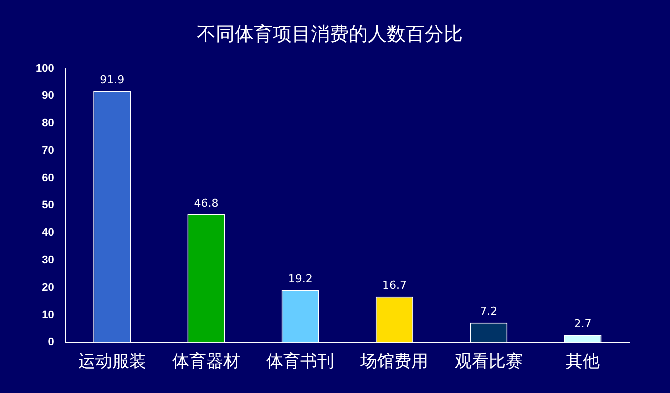 The image size is (670, 393). What do you see at coordinates (300, 362) in the screenshot?
I see `x-tick-label: 体育书刊` at bounding box center [300, 362].